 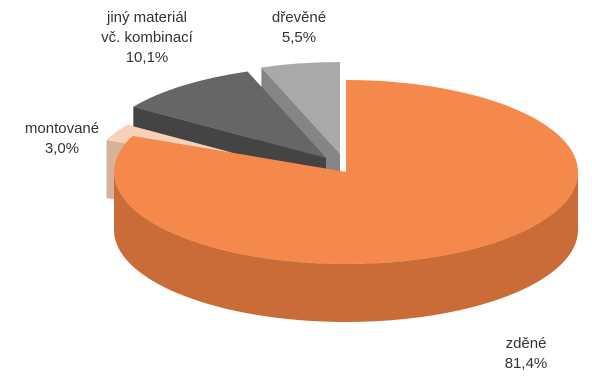 What do you see at coordinates (526, 353) in the screenshot?
I see `slice-label-0: zděné 81,4%` at bounding box center [526, 353].